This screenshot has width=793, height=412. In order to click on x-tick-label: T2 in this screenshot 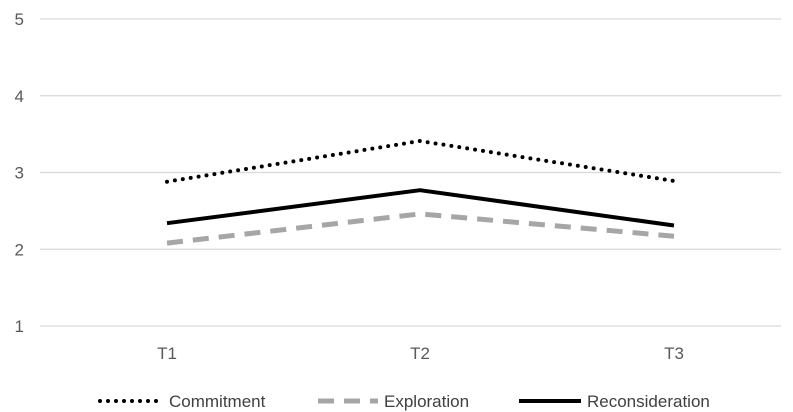, I will do `click(420, 353)`.